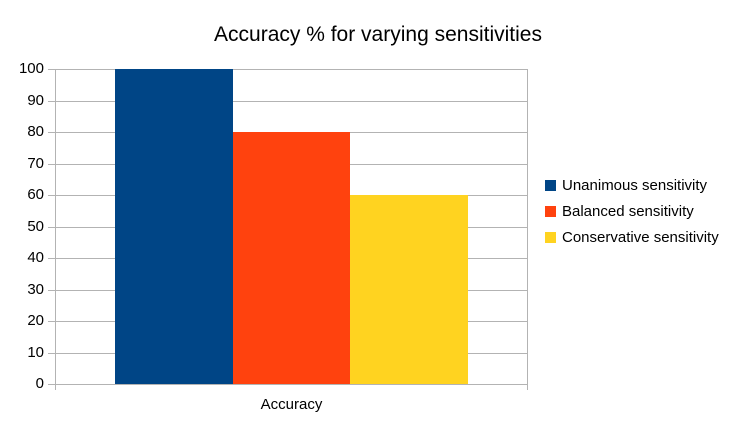 The height and width of the screenshot is (425, 756). I want to click on y-axis-tick-label: 80, so click(35, 131).